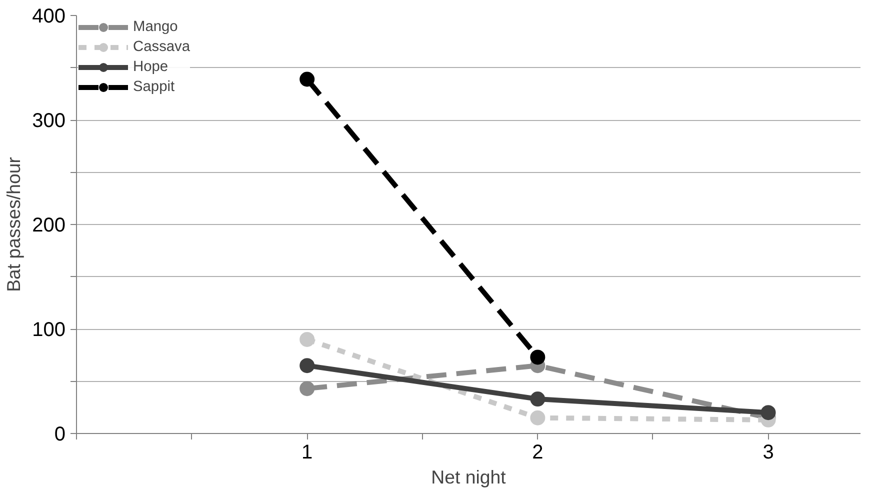 The width and height of the screenshot is (880, 493). Describe the element at coordinates (155, 27) in the screenshot. I see `legend-label: Mango` at that location.